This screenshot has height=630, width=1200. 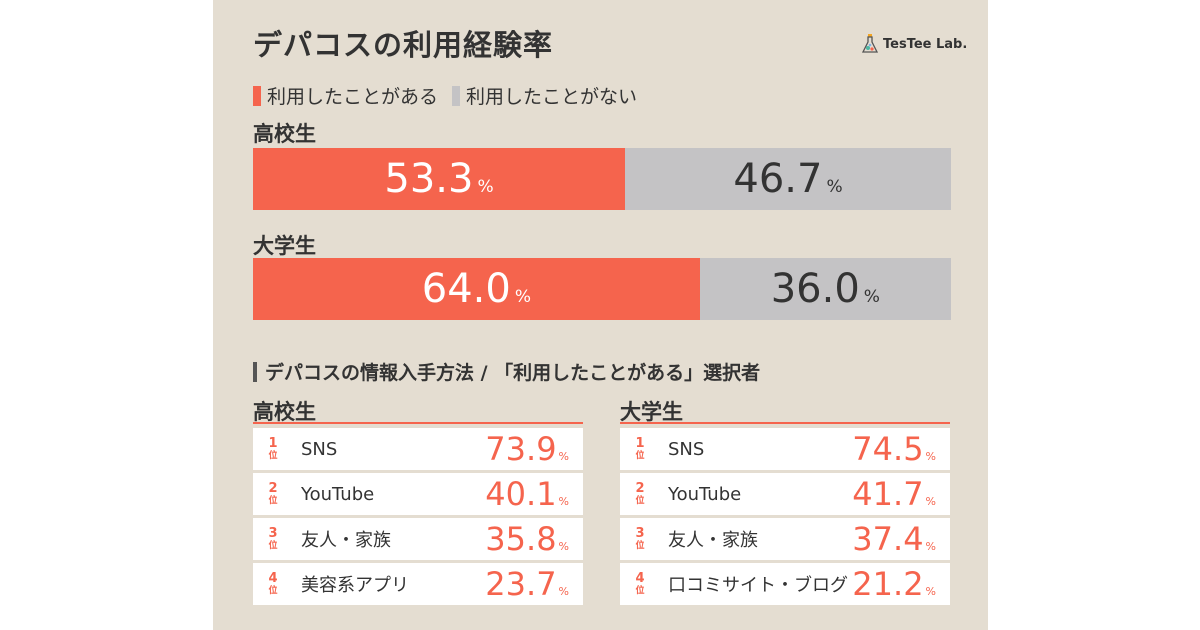 I want to click on section-title: デパコスの情報入手方法 / 「利用したことがある」選択者, so click(x=506, y=371).